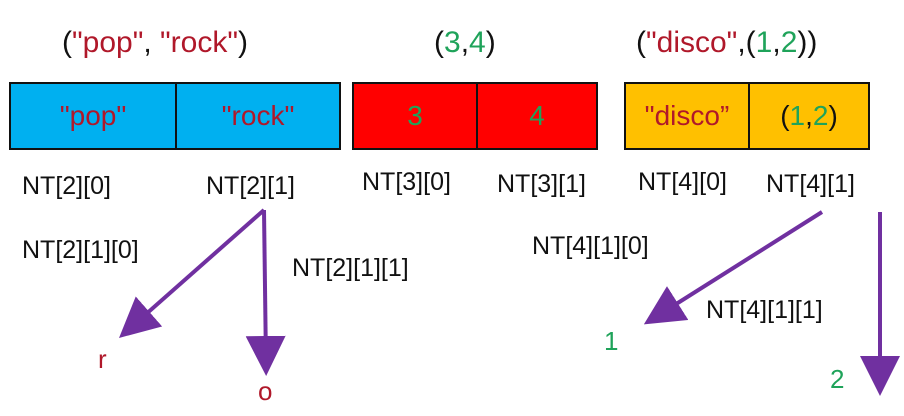  Describe the element at coordinates (590, 246) in the screenshot. I see `label-nt-4-1-0: NT[4][1][0]` at that location.